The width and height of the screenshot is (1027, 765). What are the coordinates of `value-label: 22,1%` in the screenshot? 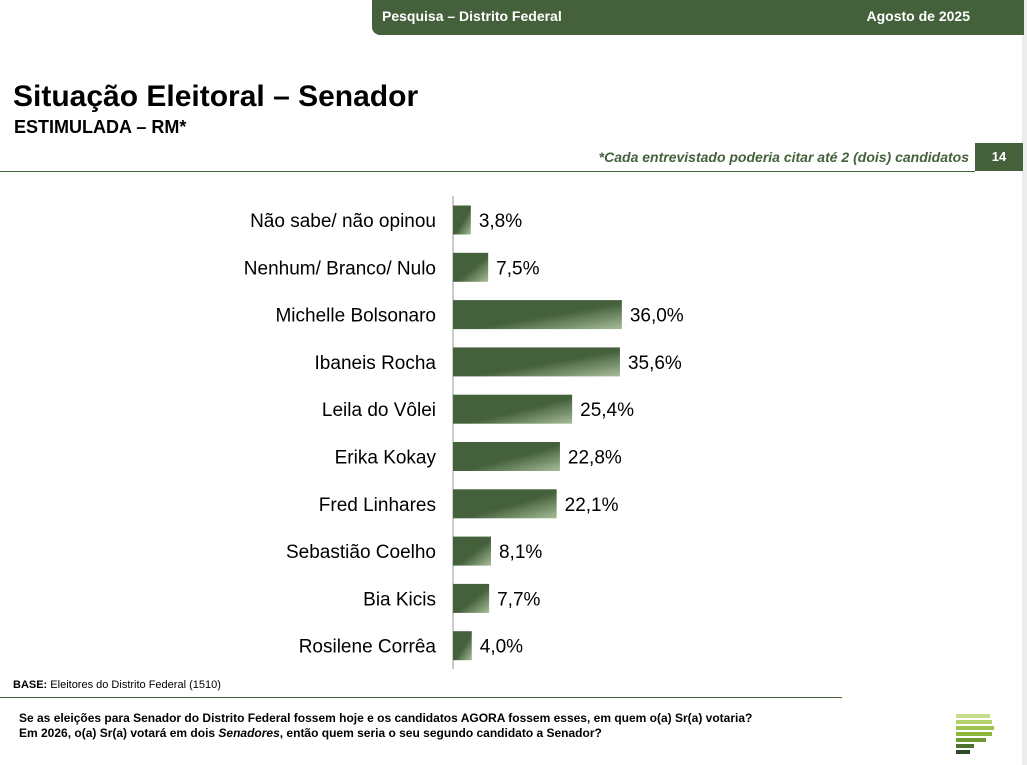 It's located at (592, 505).